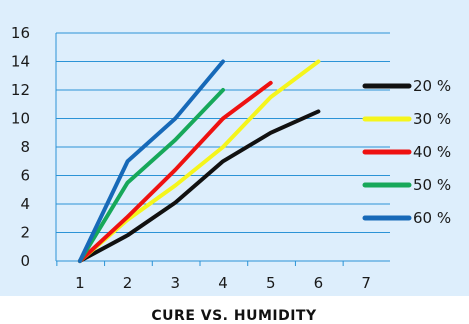 Image resolution: width=469 pixels, height=324 pixels. What do you see at coordinates (20, 62) in the screenshot?
I see `y-tick-label: 14` at bounding box center [20, 62].